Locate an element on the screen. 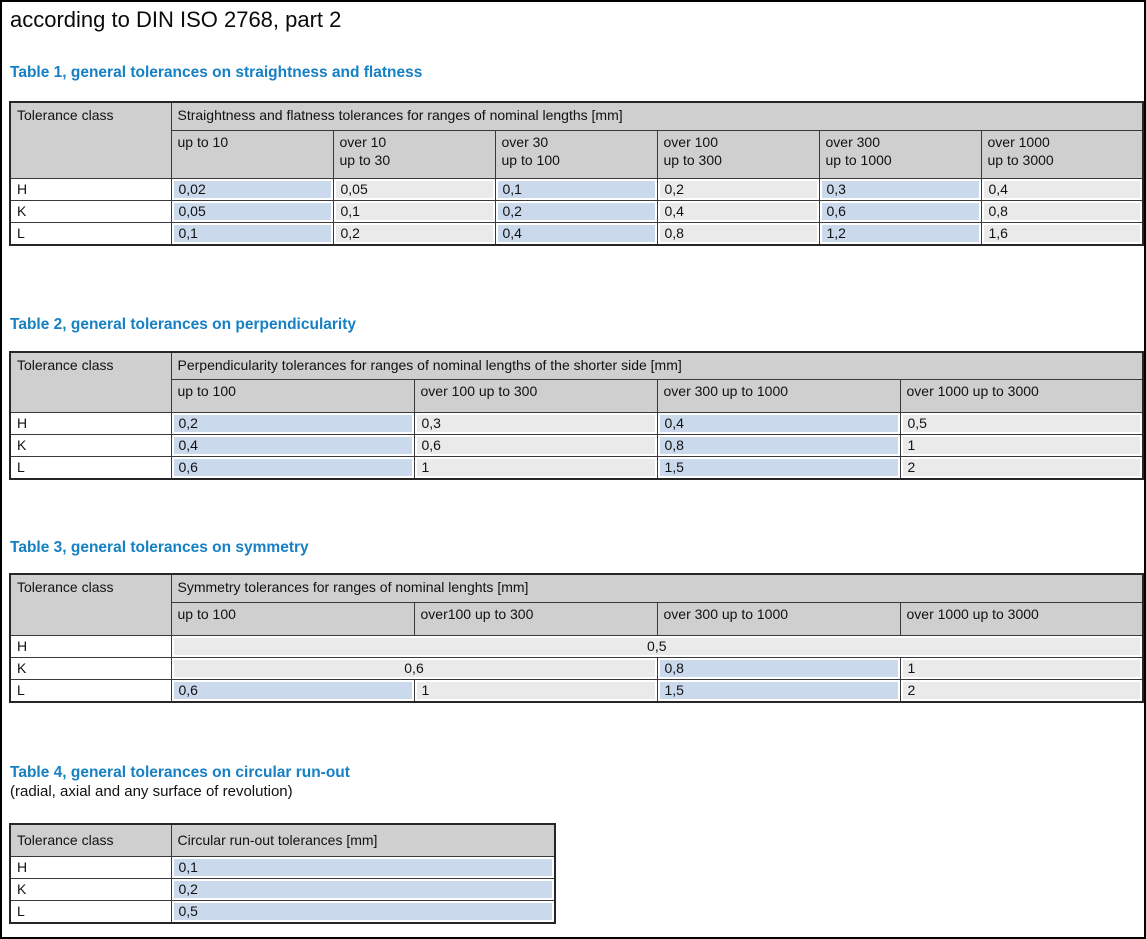 This screenshot has width=1146, height=939. header-range-line: over 100 is located at coordinates (690, 141).